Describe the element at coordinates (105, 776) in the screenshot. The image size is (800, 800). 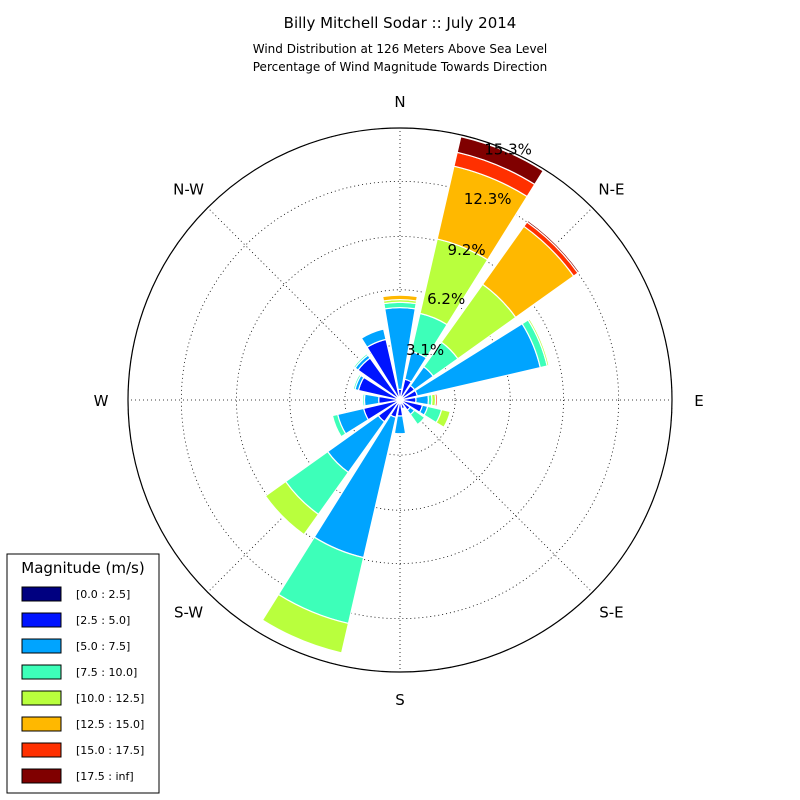
I see `legend-label-7: [17.5 : inf]` at that location.